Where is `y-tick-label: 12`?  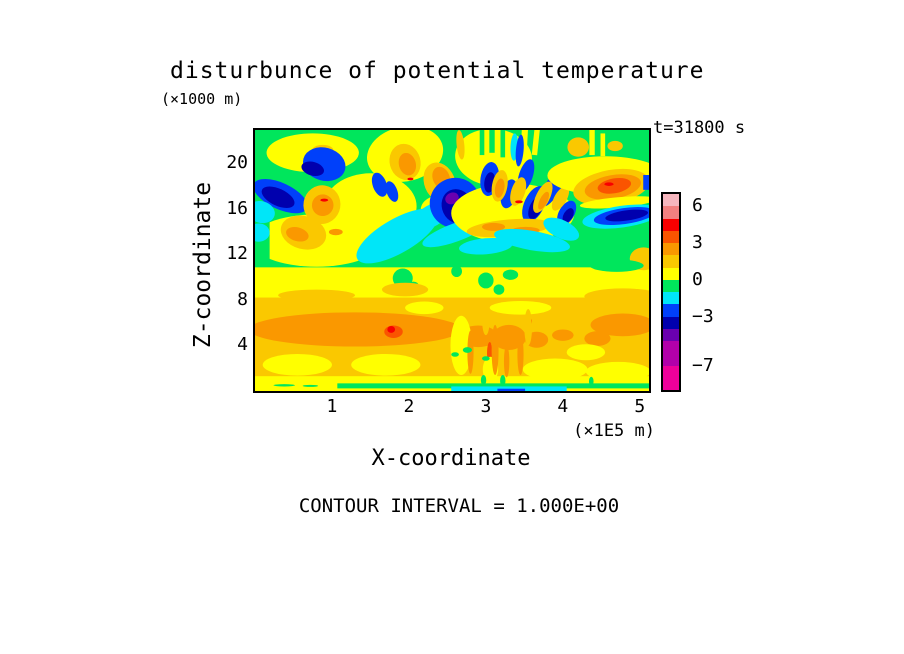
y-tick-label: 12 is located at coordinates (237, 254).